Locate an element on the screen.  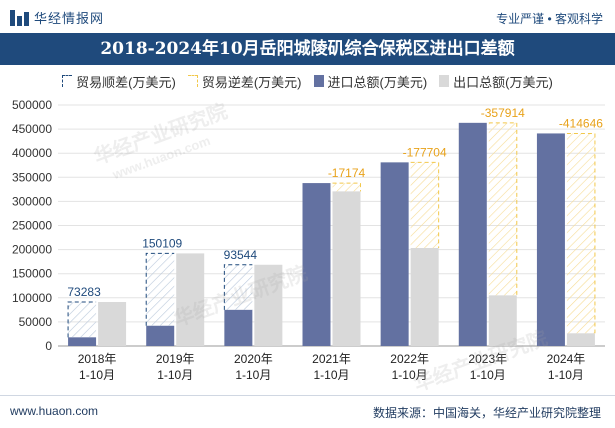
legend-item-deficit: 贸易逆差(万美元) is located at coordinates (244, 81).